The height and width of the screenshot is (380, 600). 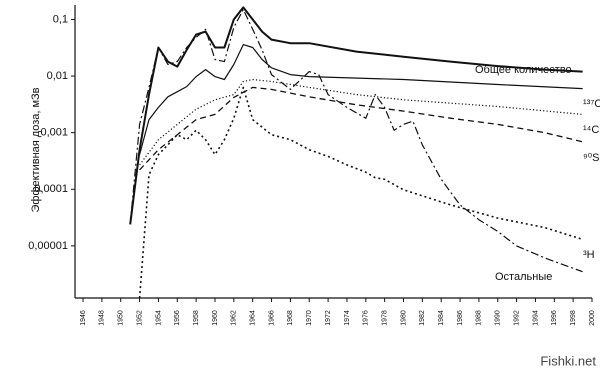 I want to click on x-tick-label: 1966, so click(x=271, y=318).